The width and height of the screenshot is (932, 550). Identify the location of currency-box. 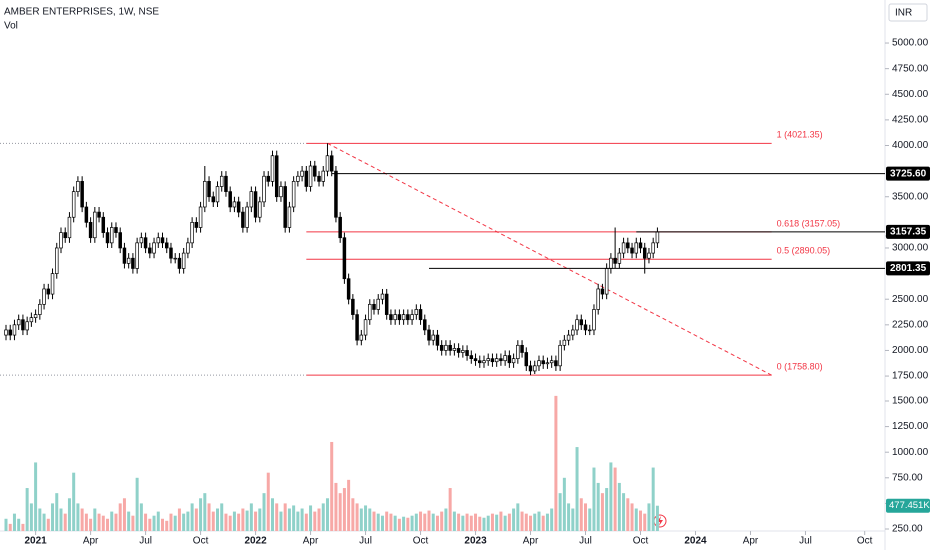
(908, 12).